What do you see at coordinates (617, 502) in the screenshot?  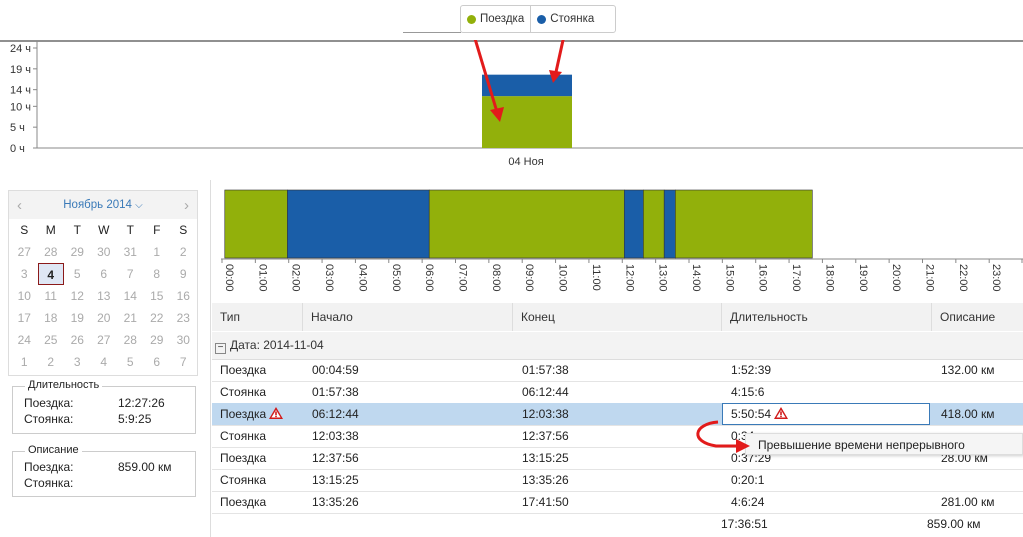 I see `table-row: Поездка 13:35:26 17:41:50 4:6:24 281.00 км` at bounding box center [617, 502].